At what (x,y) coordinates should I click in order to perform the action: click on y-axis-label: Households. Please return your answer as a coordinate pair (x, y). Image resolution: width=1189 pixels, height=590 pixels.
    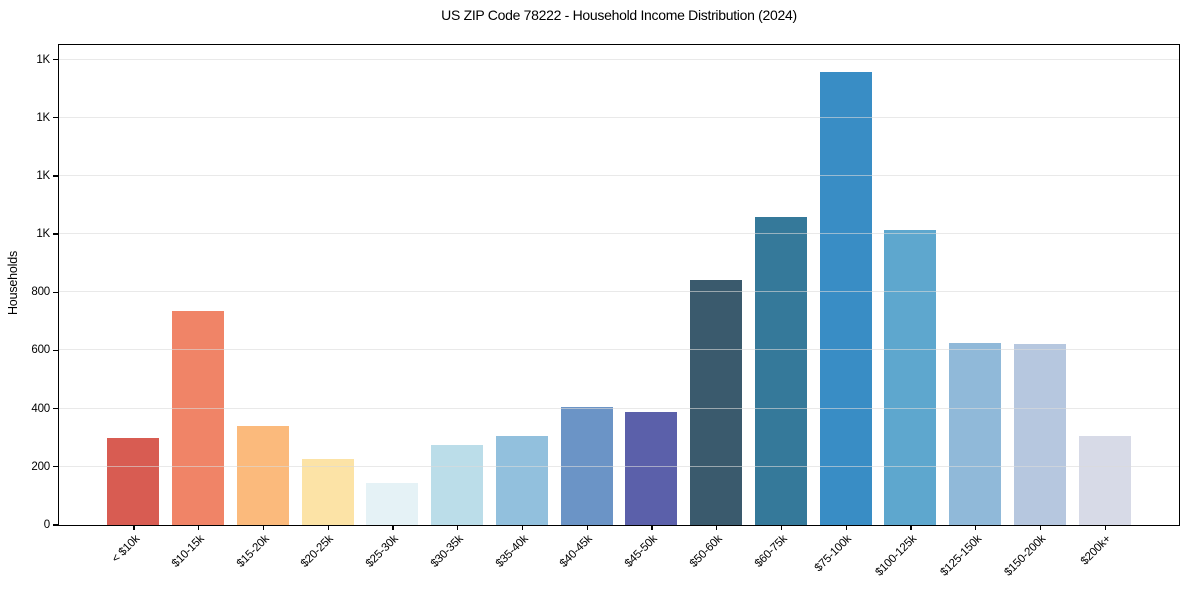
    Looking at the image, I should click on (13, 283).